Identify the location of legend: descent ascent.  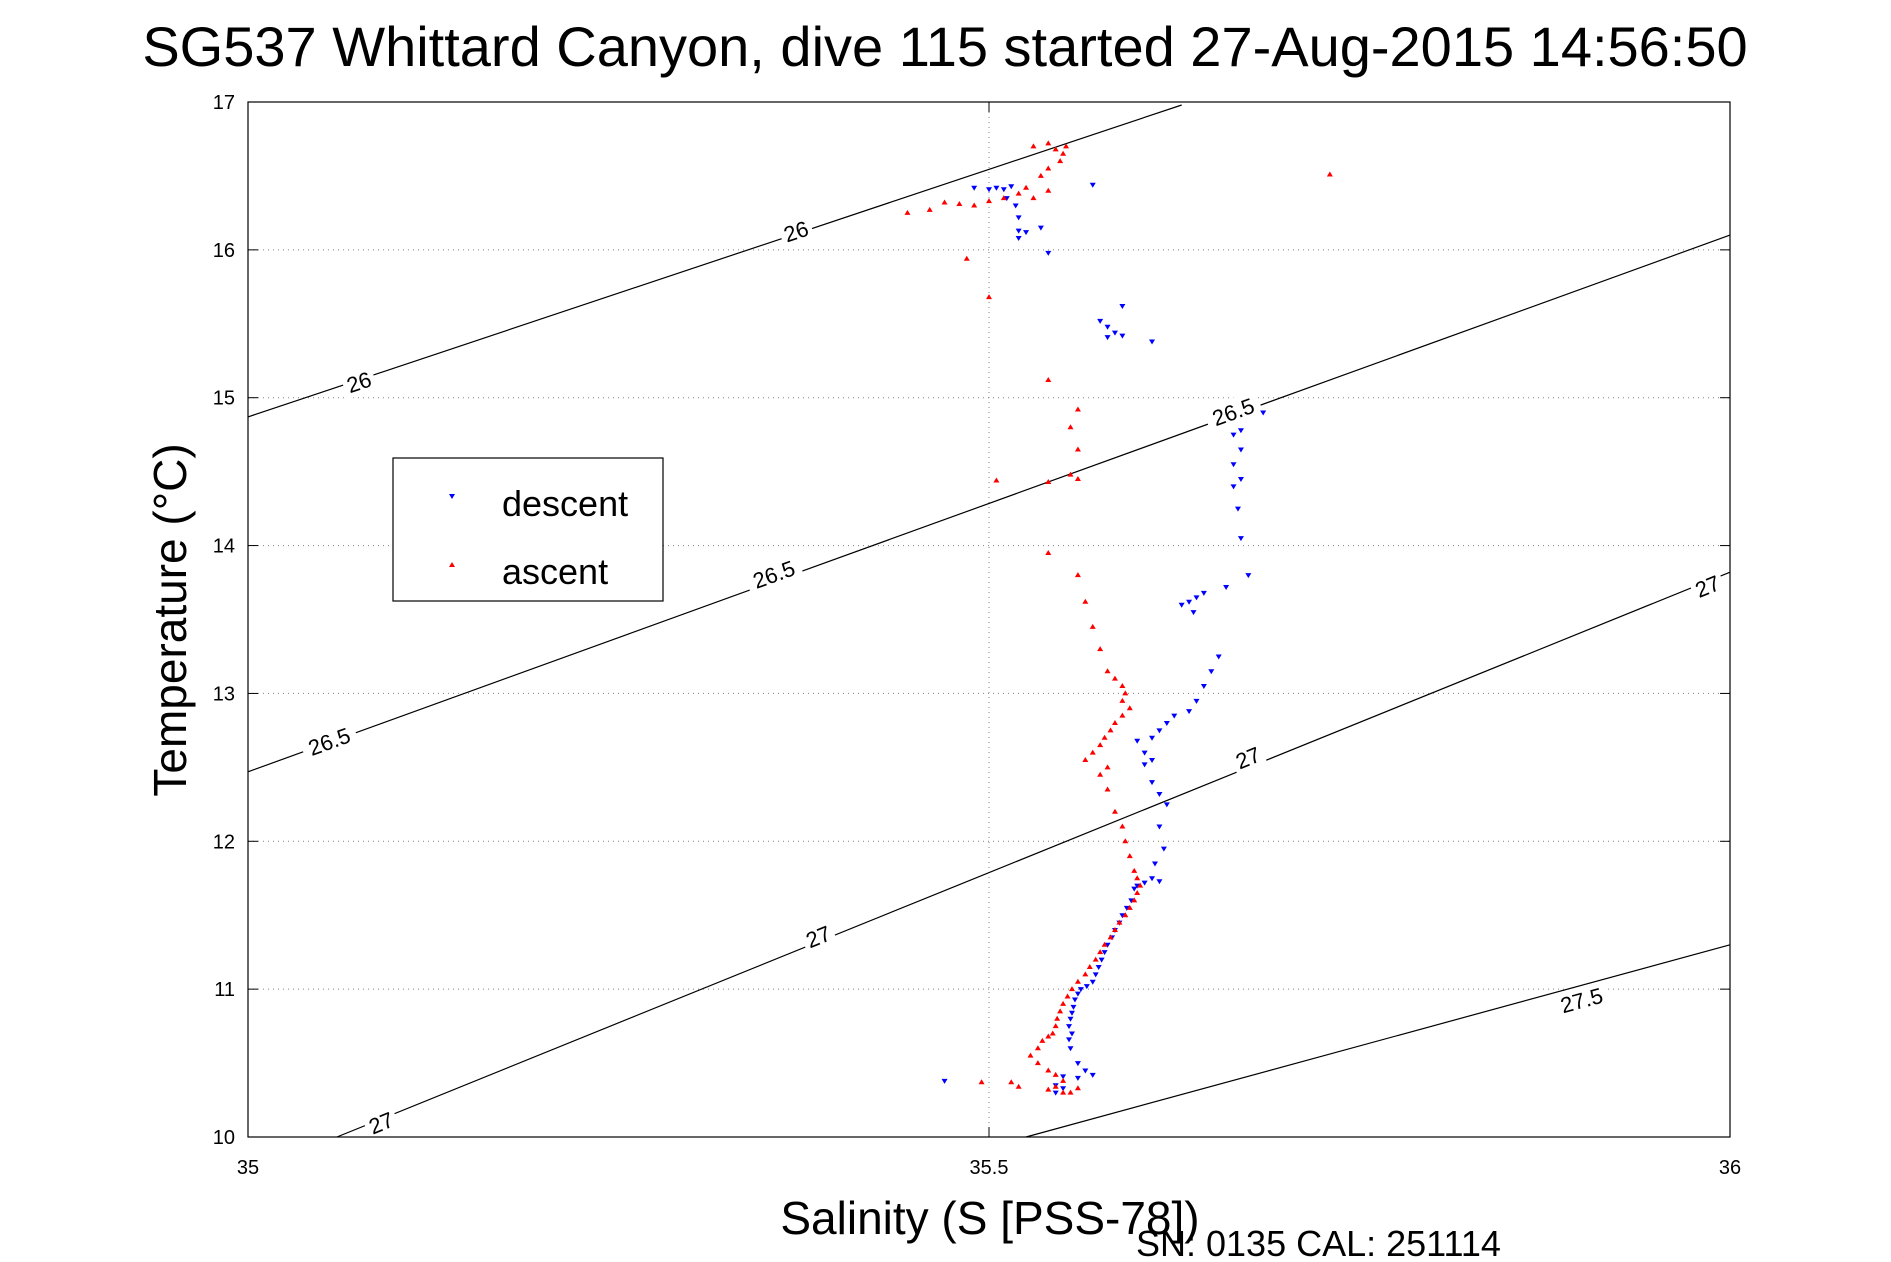
(528, 529).